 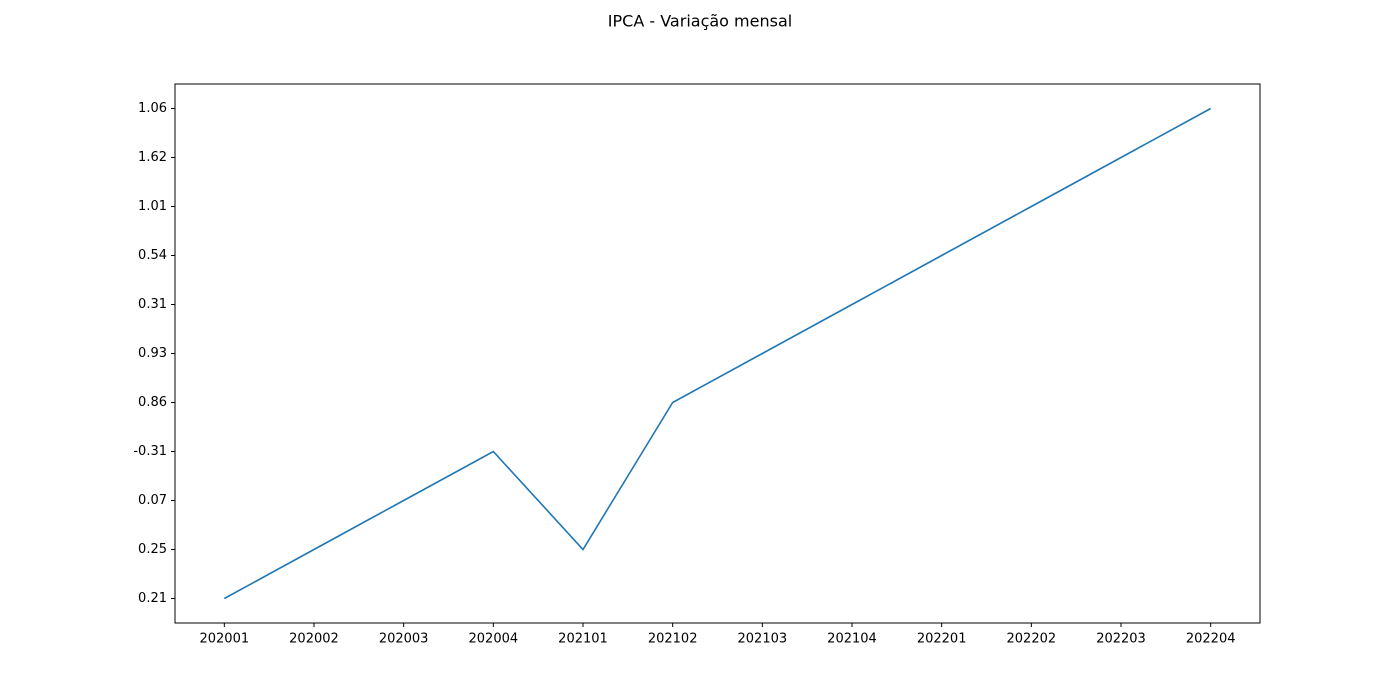 I want to click on x-tick-label: 202003, so click(x=404, y=639).